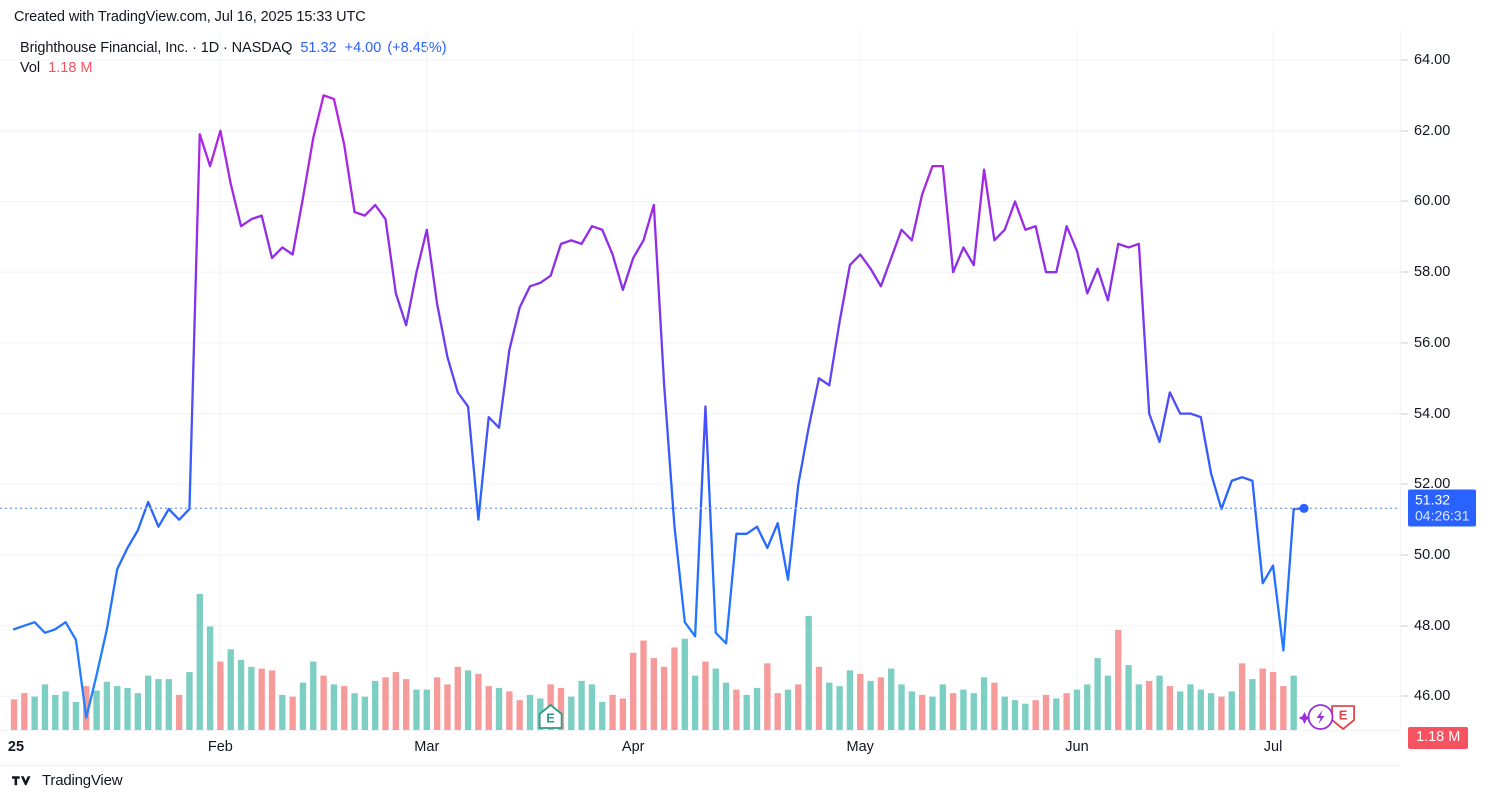 This screenshot has height=803, width=1500. What do you see at coordinates (1432, 60) in the screenshot?
I see `price-tick-label: 64.00` at bounding box center [1432, 60].